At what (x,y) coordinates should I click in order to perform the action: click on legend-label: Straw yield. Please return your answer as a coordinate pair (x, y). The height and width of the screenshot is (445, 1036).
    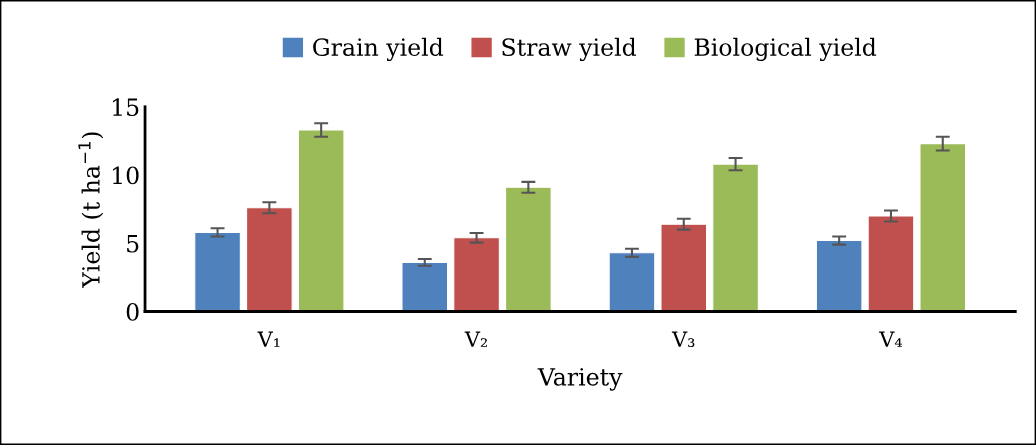
    Looking at the image, I should click on (569, 49).